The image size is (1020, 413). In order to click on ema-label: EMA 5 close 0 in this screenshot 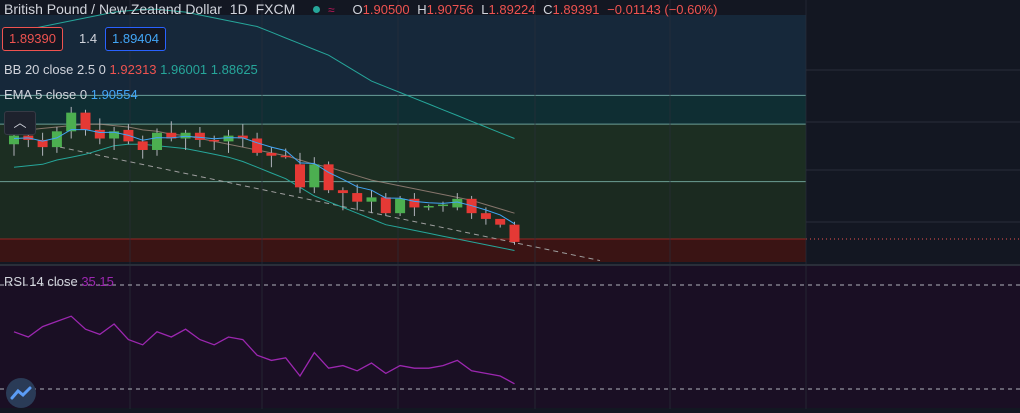, I will do `click(46, 94)`.